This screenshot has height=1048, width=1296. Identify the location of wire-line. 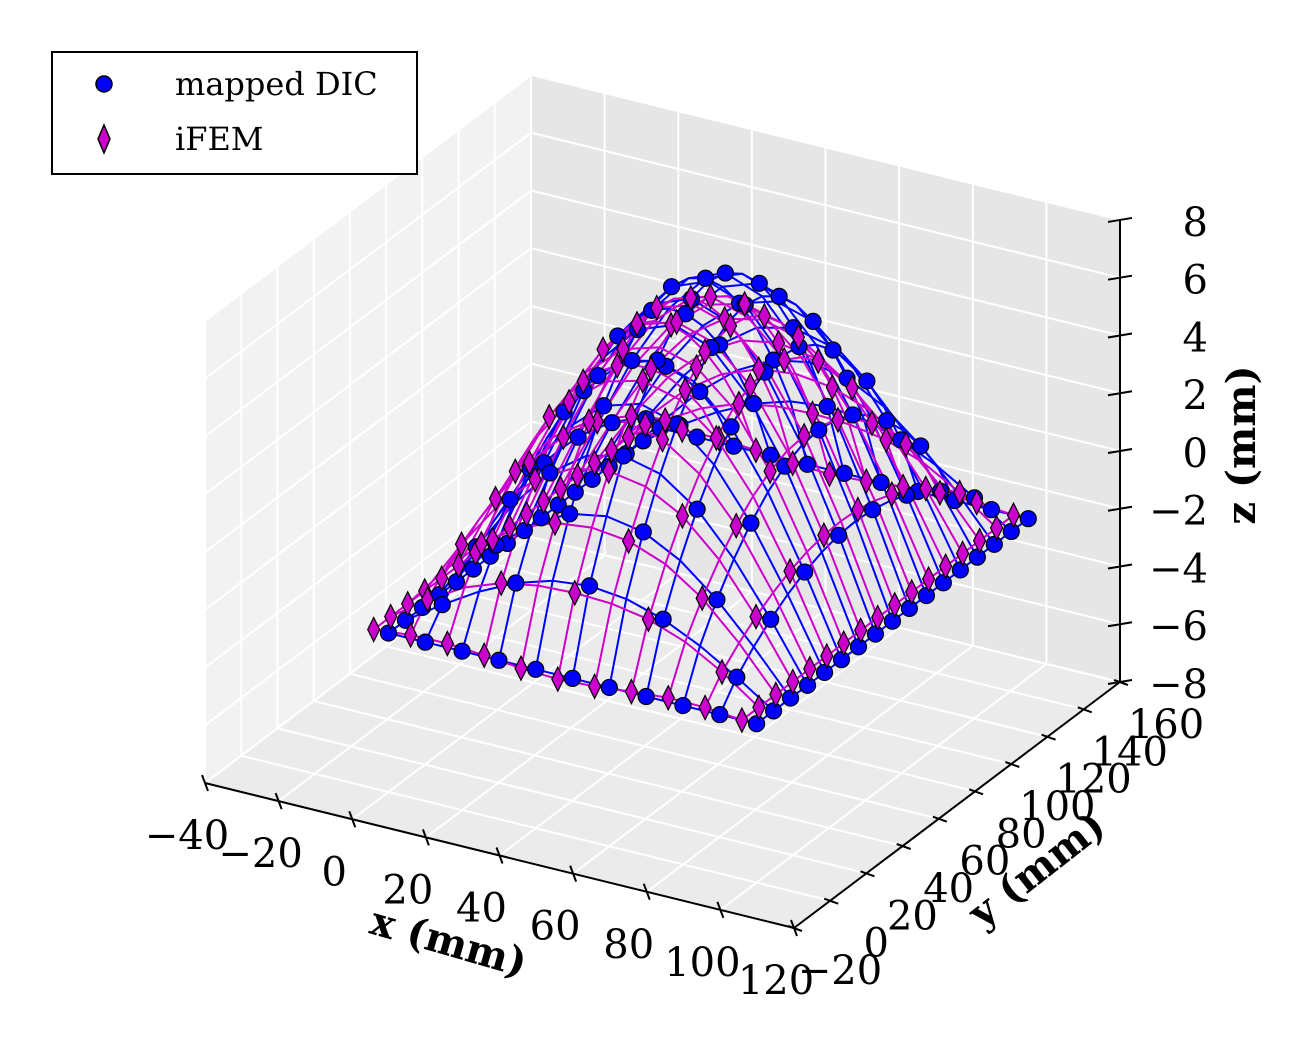
(659, 495).